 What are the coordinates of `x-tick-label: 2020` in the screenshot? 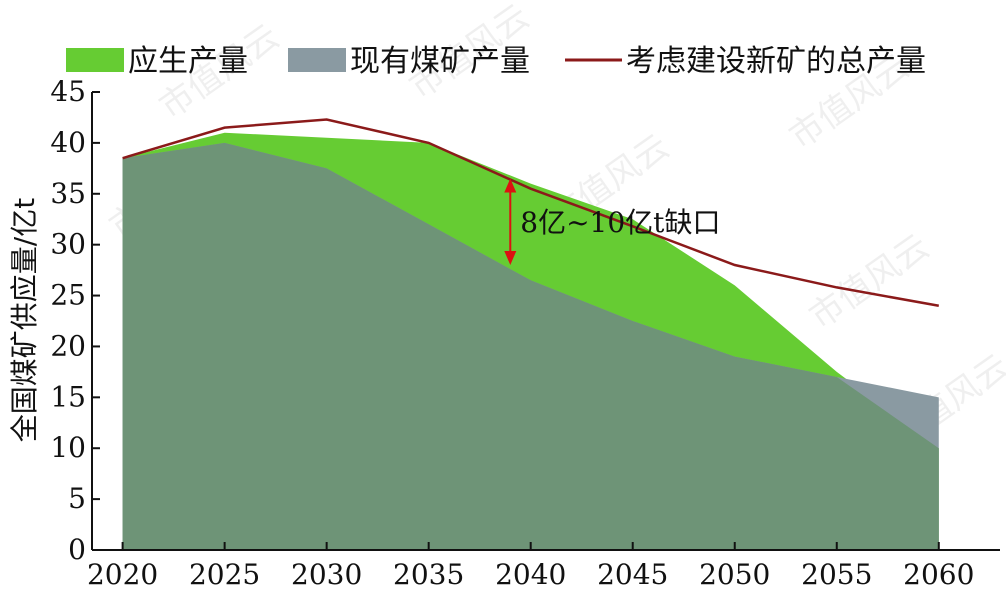 It's located at (122, 574).